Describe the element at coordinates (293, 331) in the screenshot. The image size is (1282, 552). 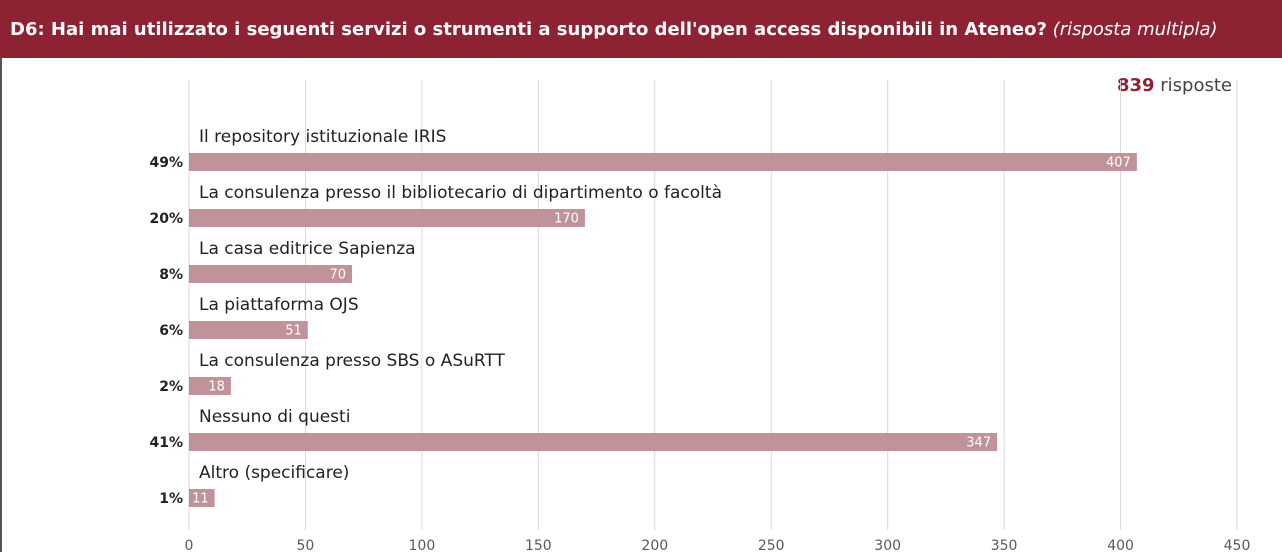
I see `value-label: 51` at that location.